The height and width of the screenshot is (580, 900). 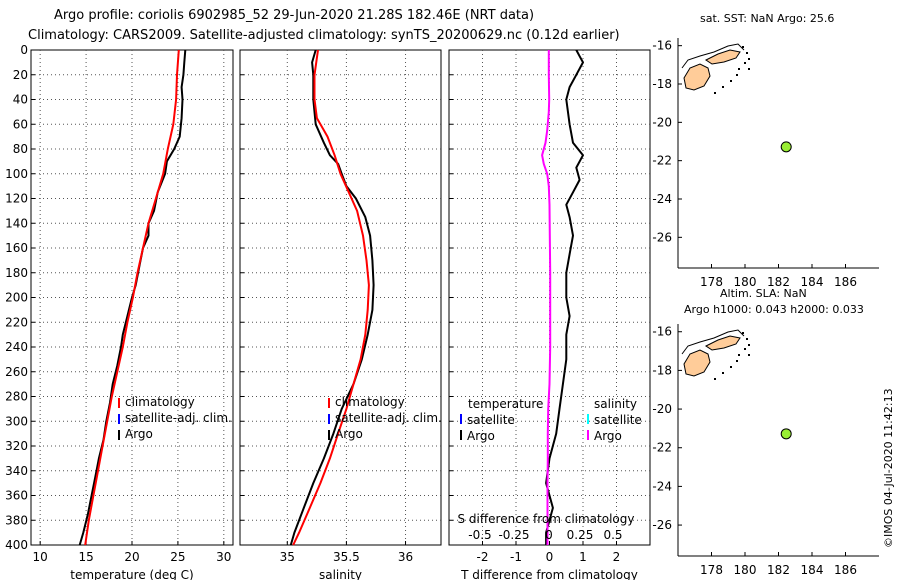 I want to click on depth-tick-label: 260, so click(x=16, y=372).